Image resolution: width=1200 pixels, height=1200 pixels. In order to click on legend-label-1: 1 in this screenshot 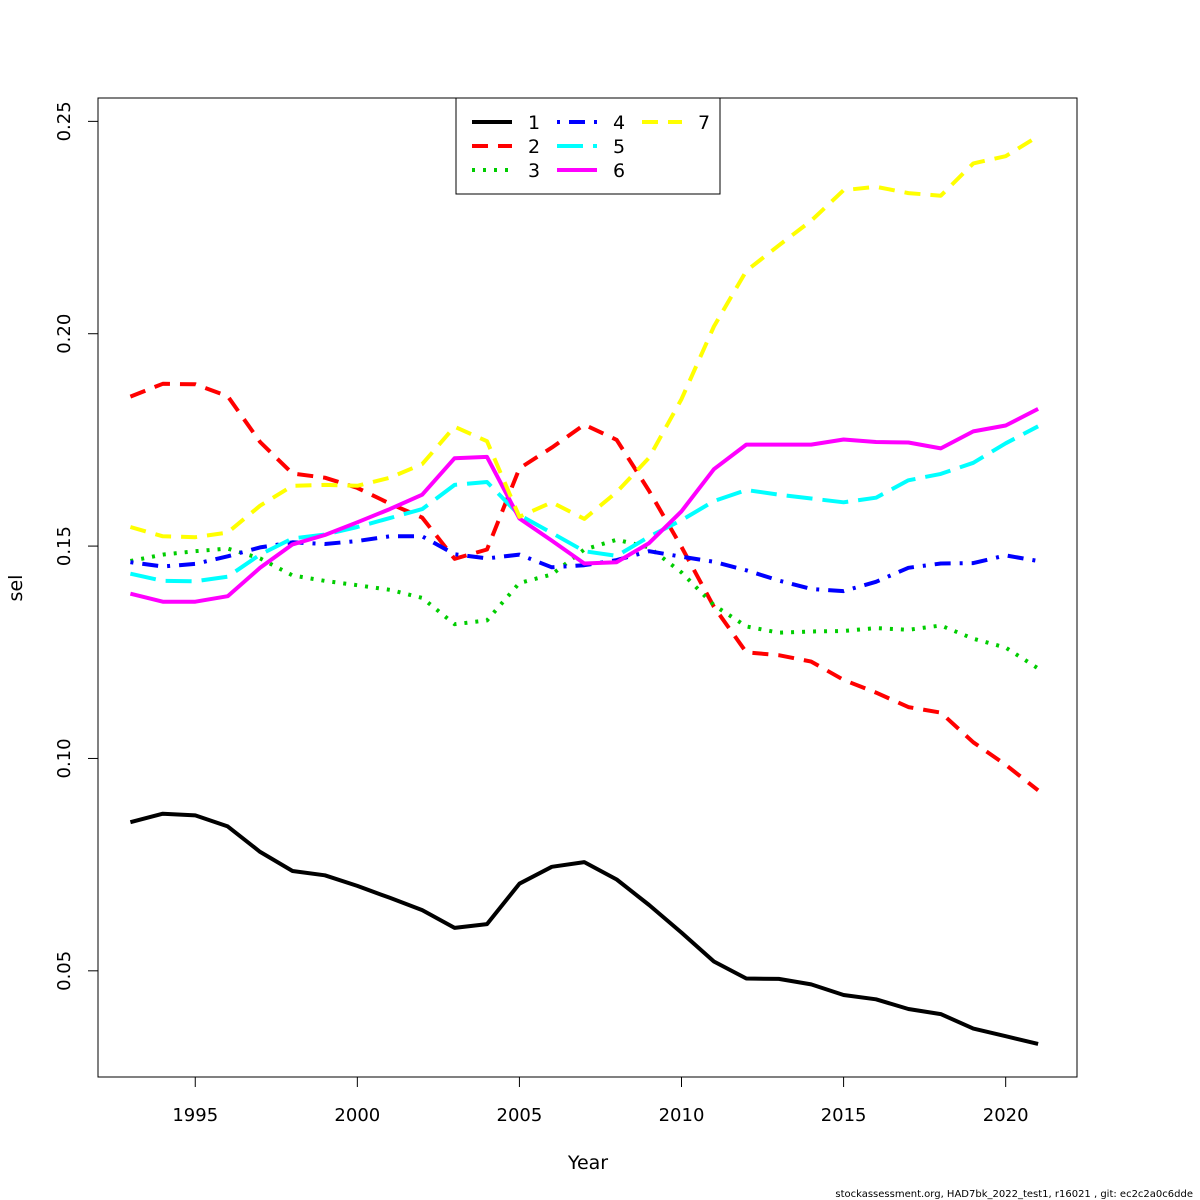, I will do `click(534, 123)`.